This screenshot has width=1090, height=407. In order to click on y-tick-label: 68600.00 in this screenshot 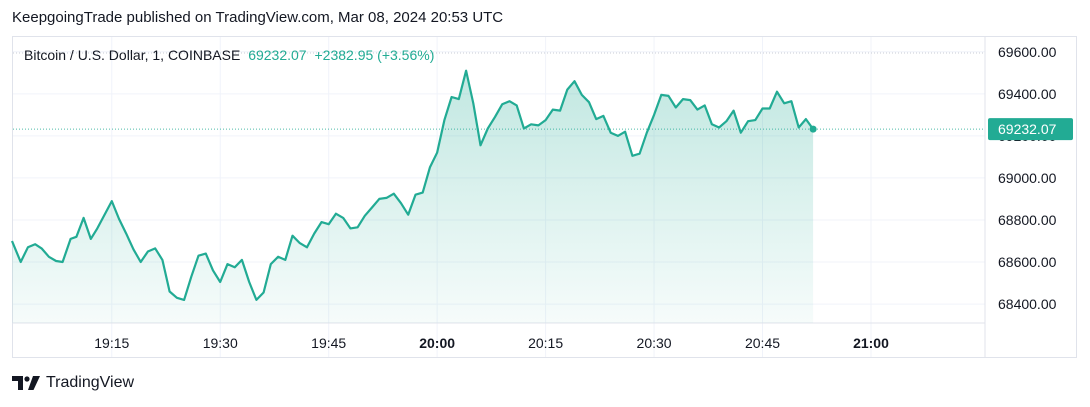, I will do `click(1027, 262)`.